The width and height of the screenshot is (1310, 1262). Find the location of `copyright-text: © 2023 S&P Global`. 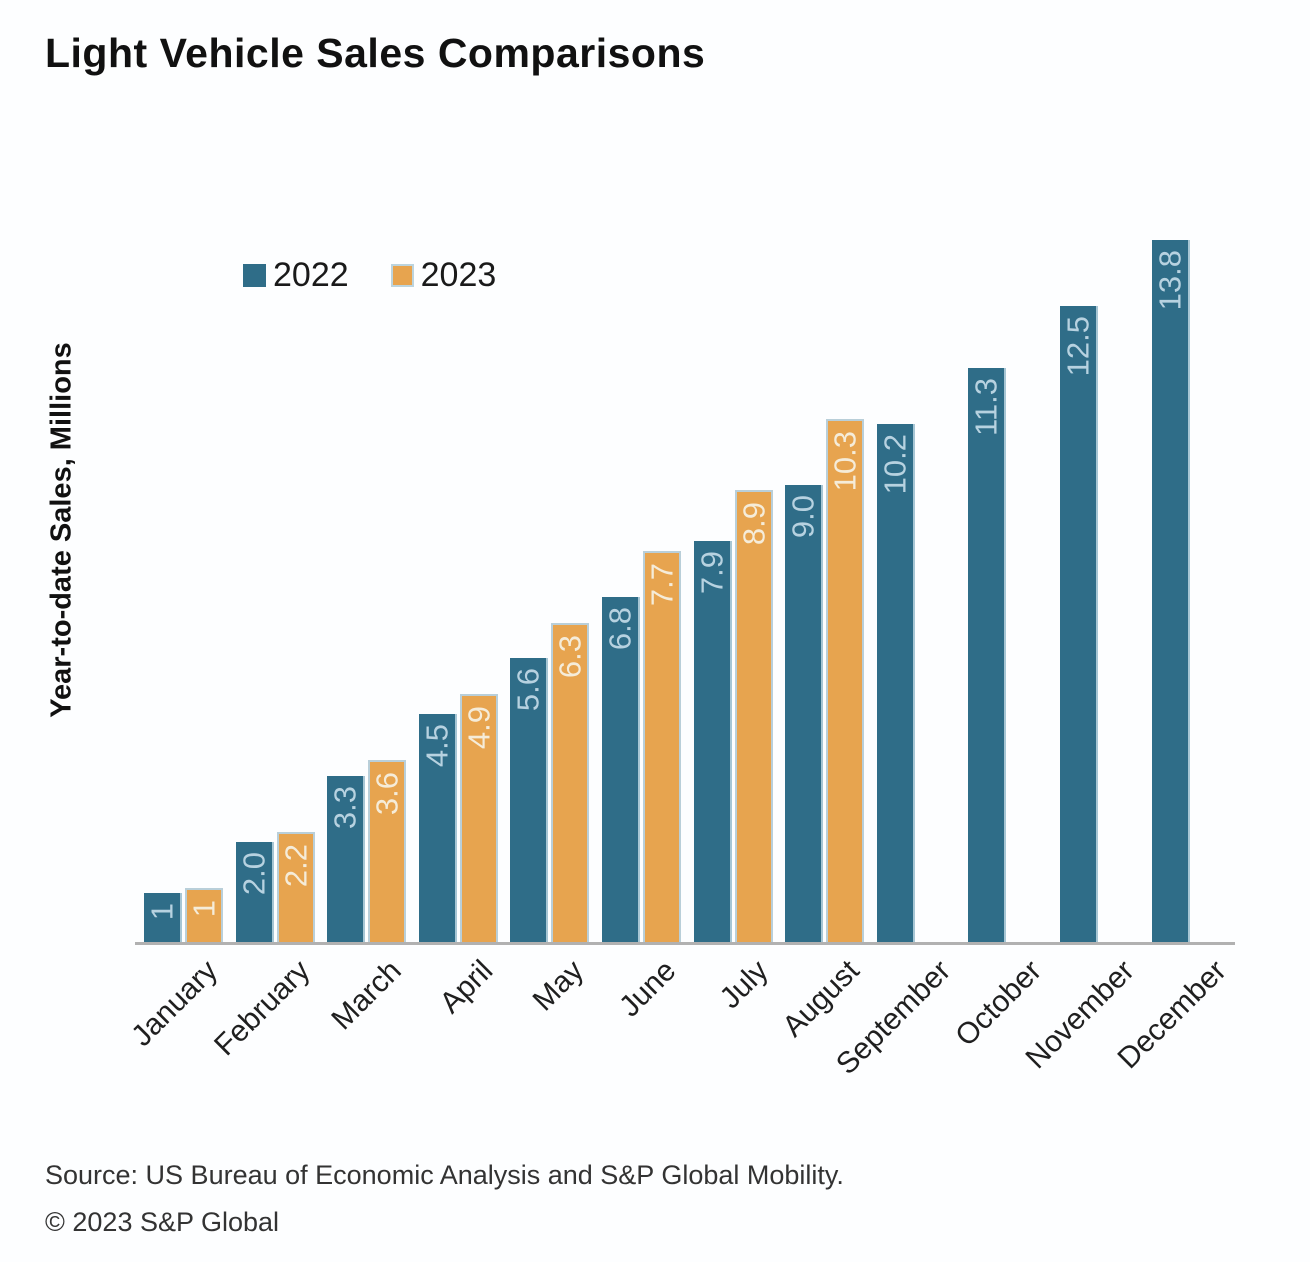

copyright-text: © 2023 S&P Global is located at coordinates (162, 1222).